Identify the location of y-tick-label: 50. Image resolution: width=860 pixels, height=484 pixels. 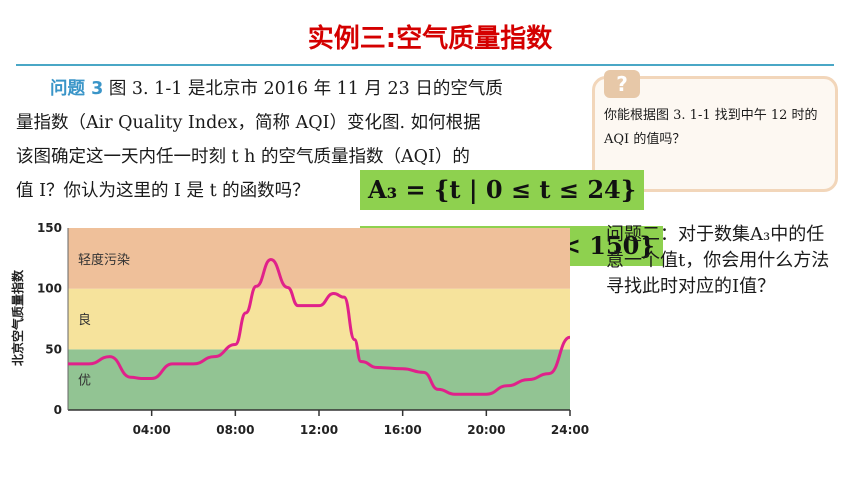
(53, 349).